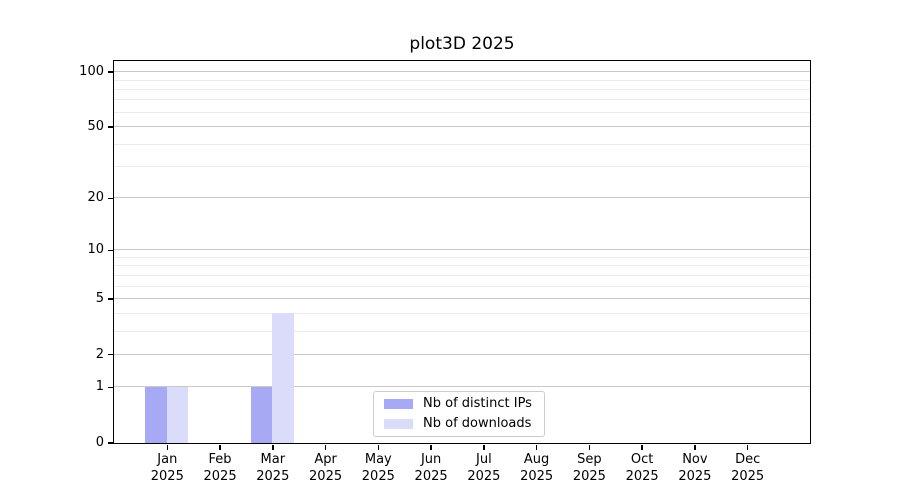 Image resolution: width=900 pixels, height=500 pixels. What do you see at coordinates (398, 424) in the screenshot?
I see `legend-swatch-downloads-icon` at bounding box center [398, 424].